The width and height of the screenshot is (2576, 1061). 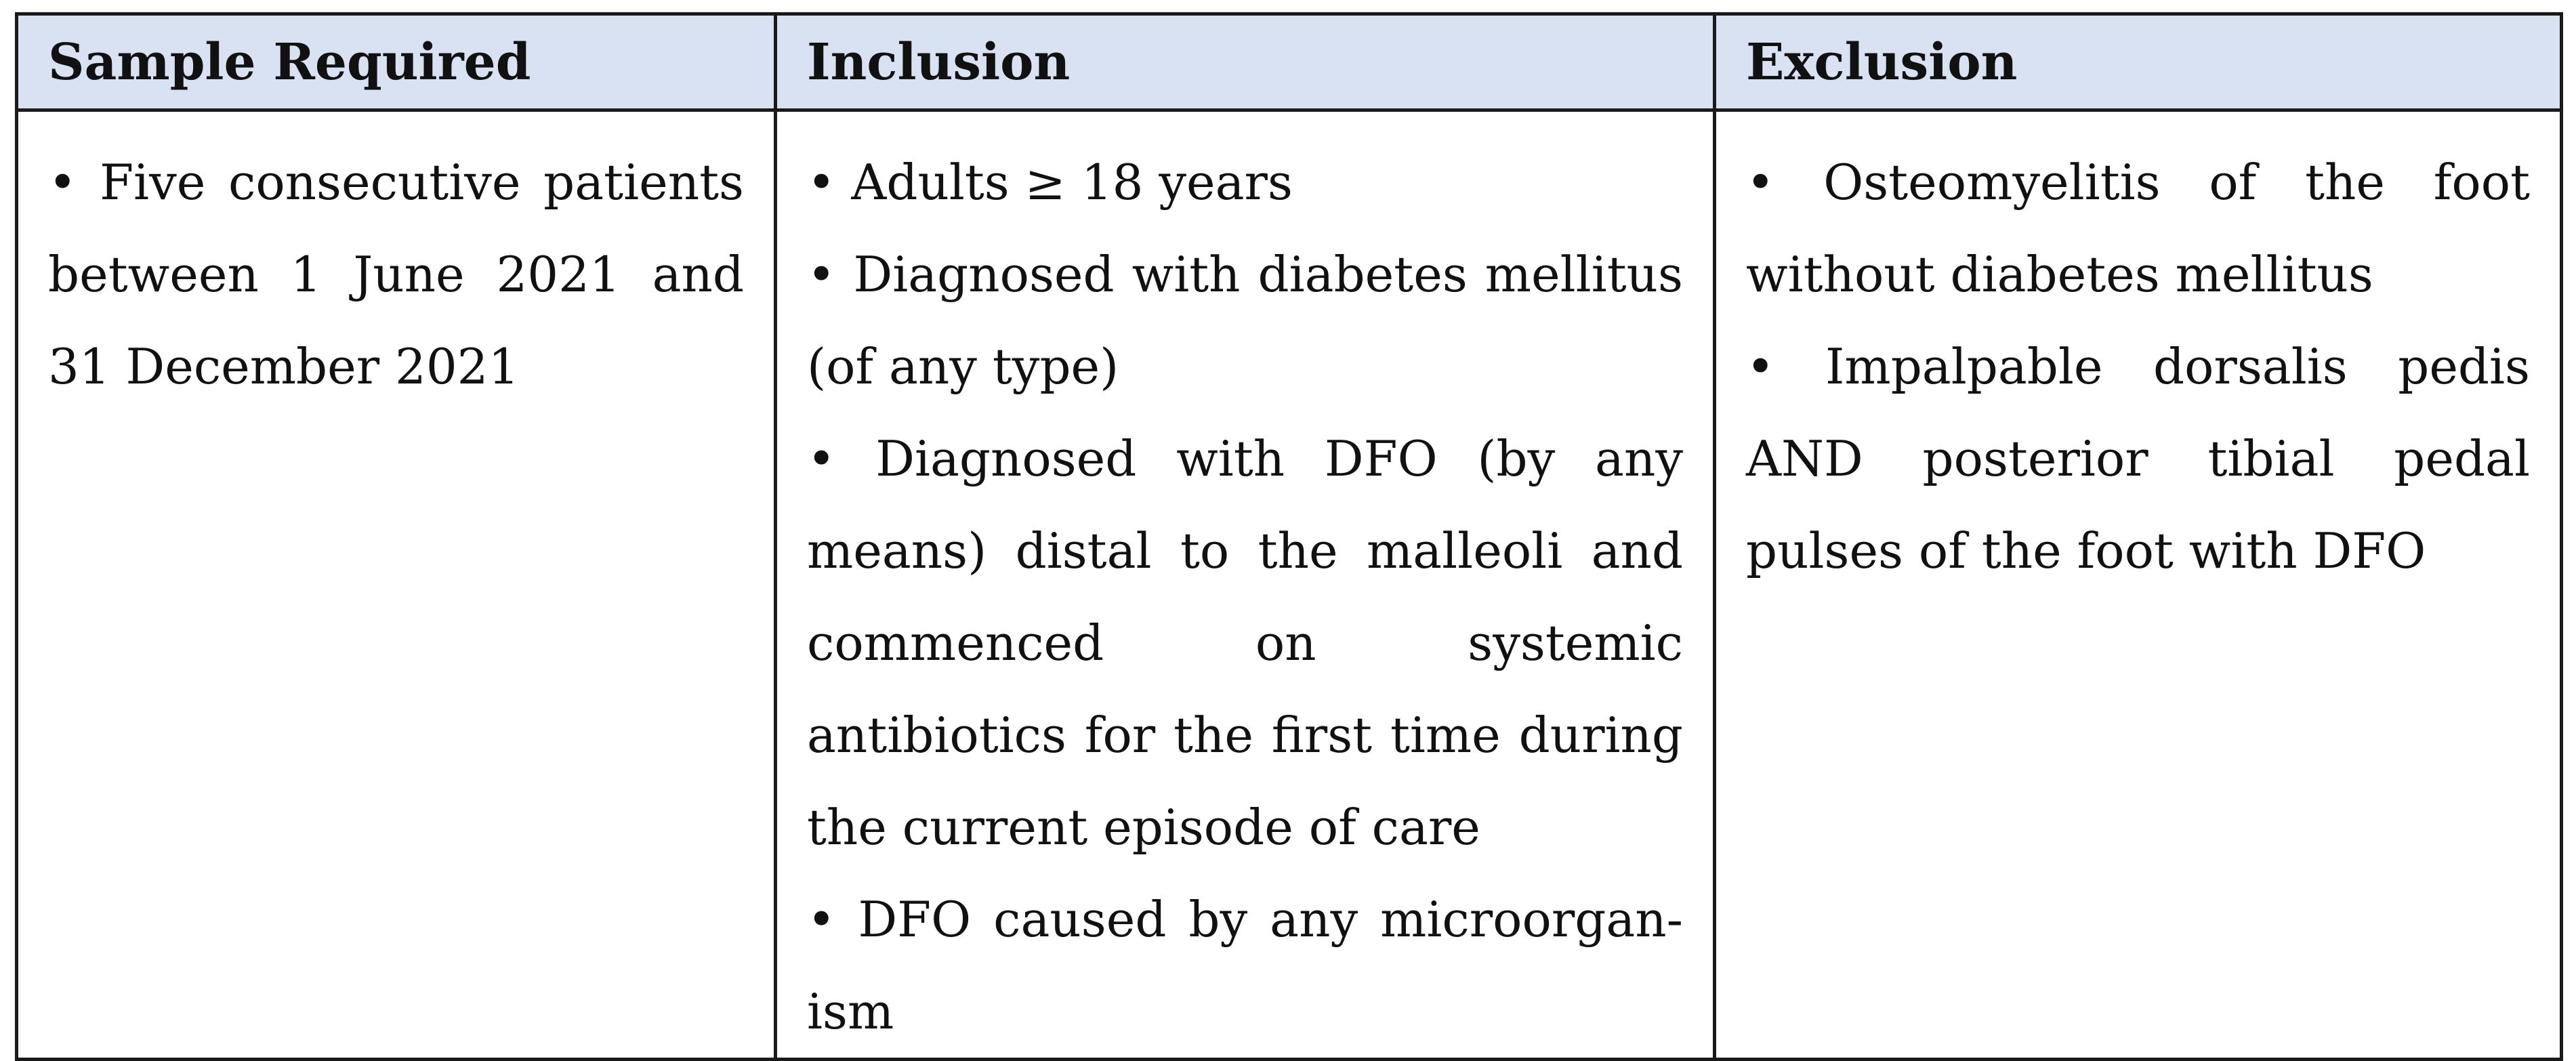 I want to click on header-inclusion: Inclusion, so click(x=1245, y=62).